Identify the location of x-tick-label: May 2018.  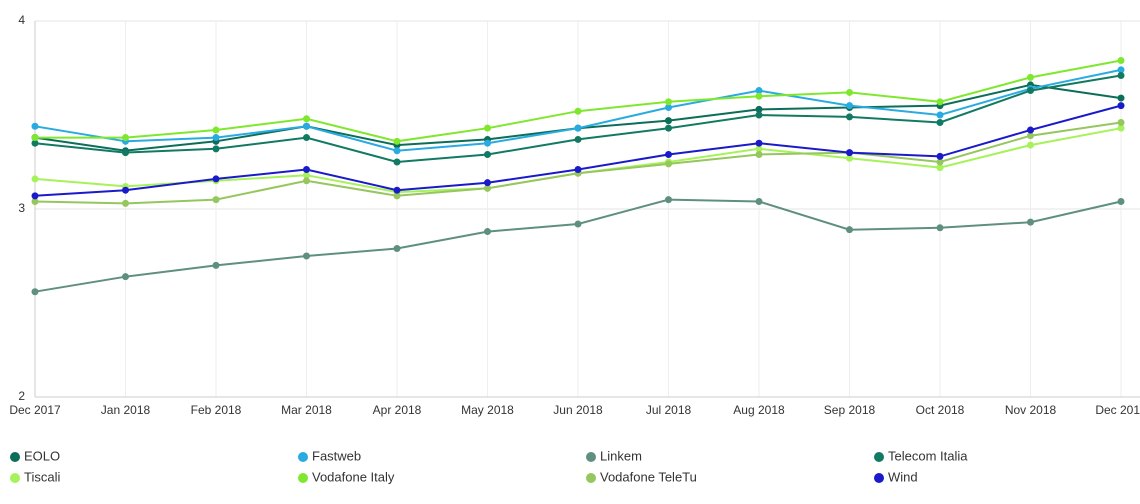
(487, 410).